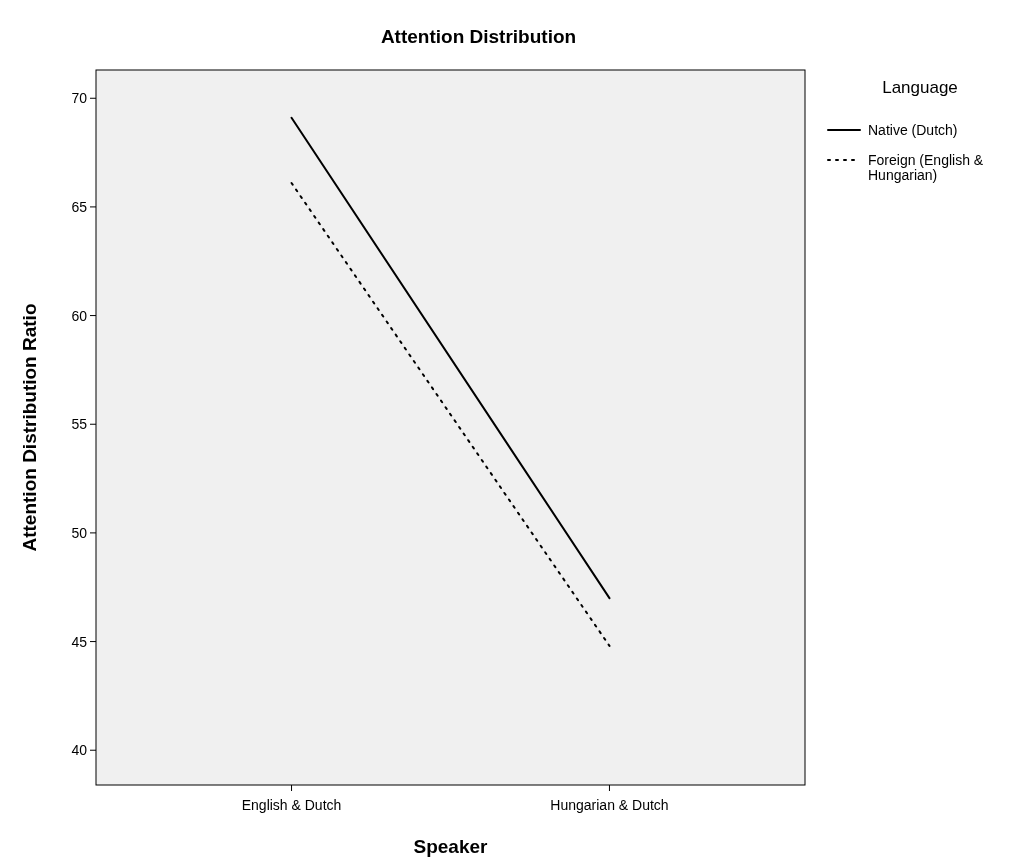  I want to click on y-tick-label: 45, so click(79, 641).